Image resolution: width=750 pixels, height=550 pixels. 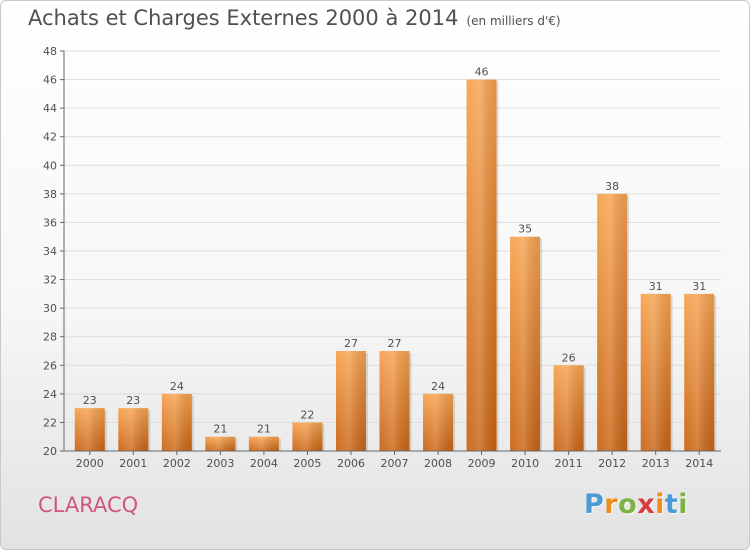 What do you see at coordinates (395, 463) in the screenshot?
I see `x-tick-label: 2007` at bounding box center [395, 463].